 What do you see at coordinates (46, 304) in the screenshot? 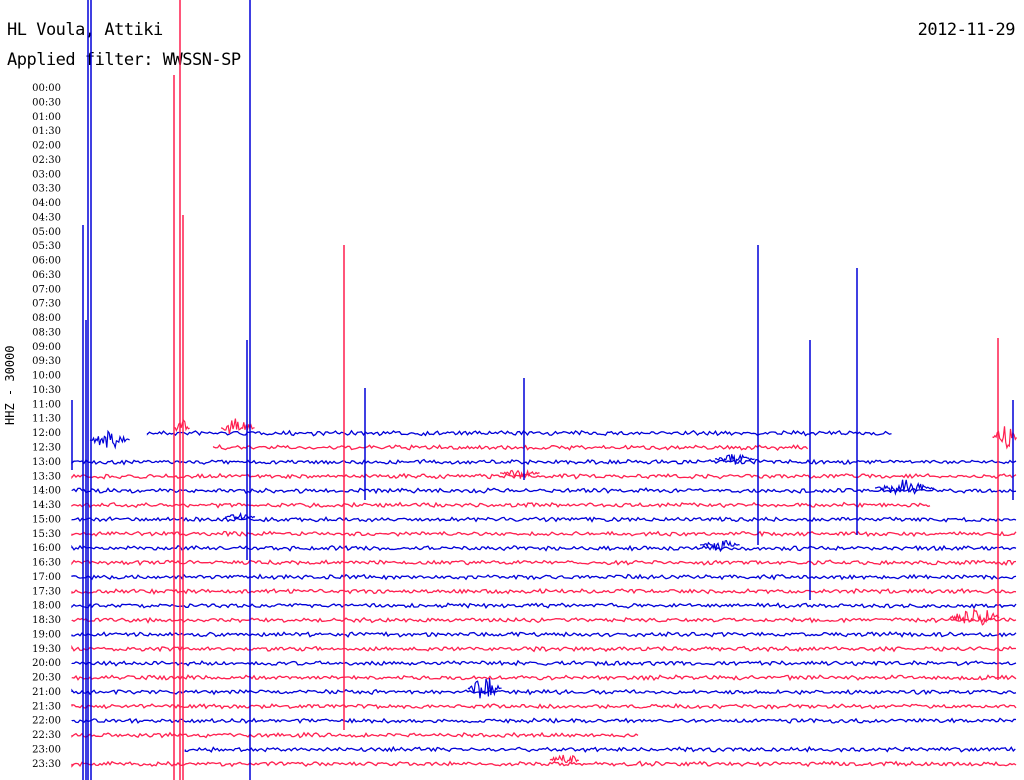
I see `tick-label-0730: 07:30` at bounding box center [46, 304].